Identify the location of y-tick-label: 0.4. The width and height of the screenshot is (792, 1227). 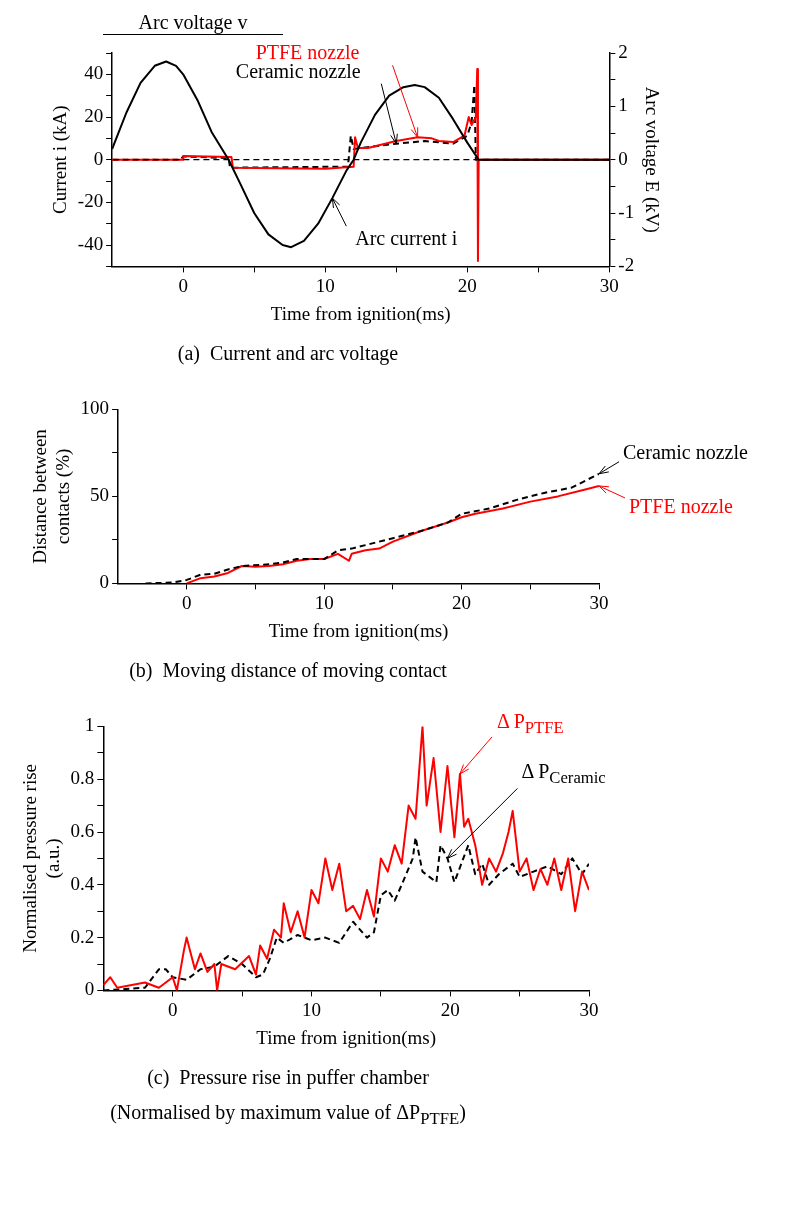
(82, 883).